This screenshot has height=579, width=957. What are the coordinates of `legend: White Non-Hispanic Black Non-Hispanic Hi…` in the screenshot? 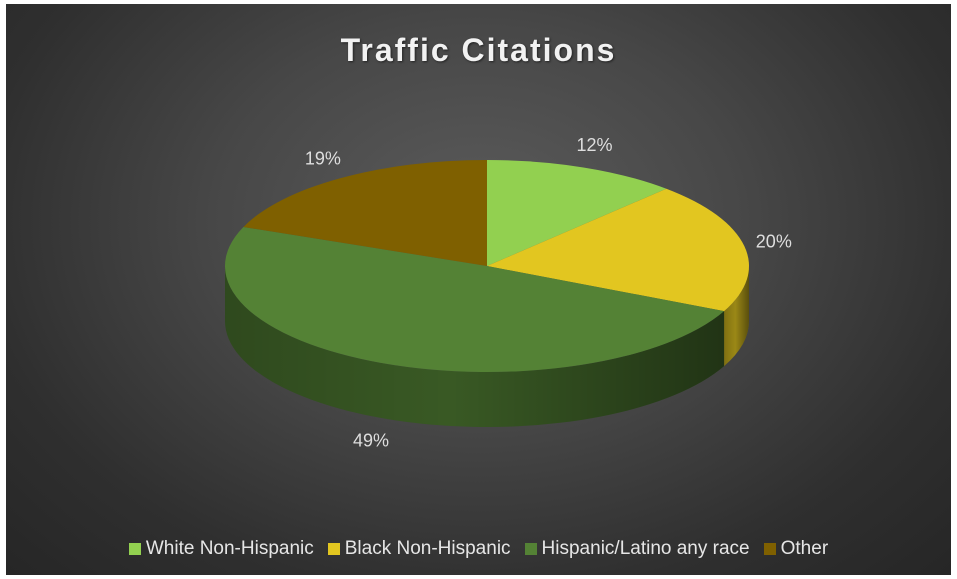 It's located at (478, 549).